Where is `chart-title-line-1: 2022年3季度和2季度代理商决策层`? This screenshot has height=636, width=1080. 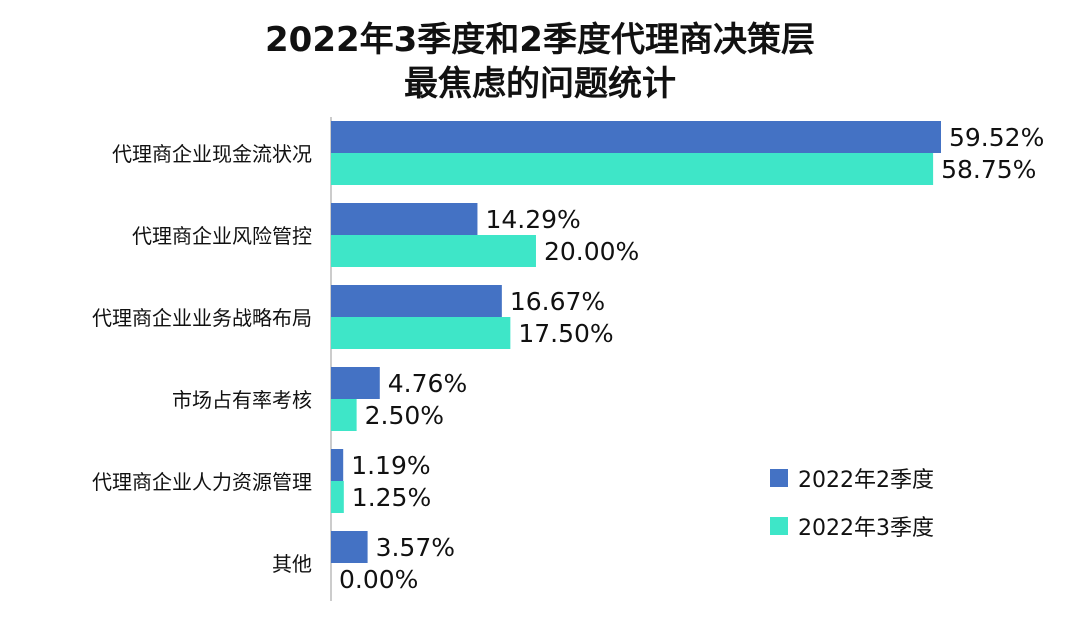
chart-title-line-1: 2022年3季度和2季度代理商决策层 is located at coordinates (540, 40).